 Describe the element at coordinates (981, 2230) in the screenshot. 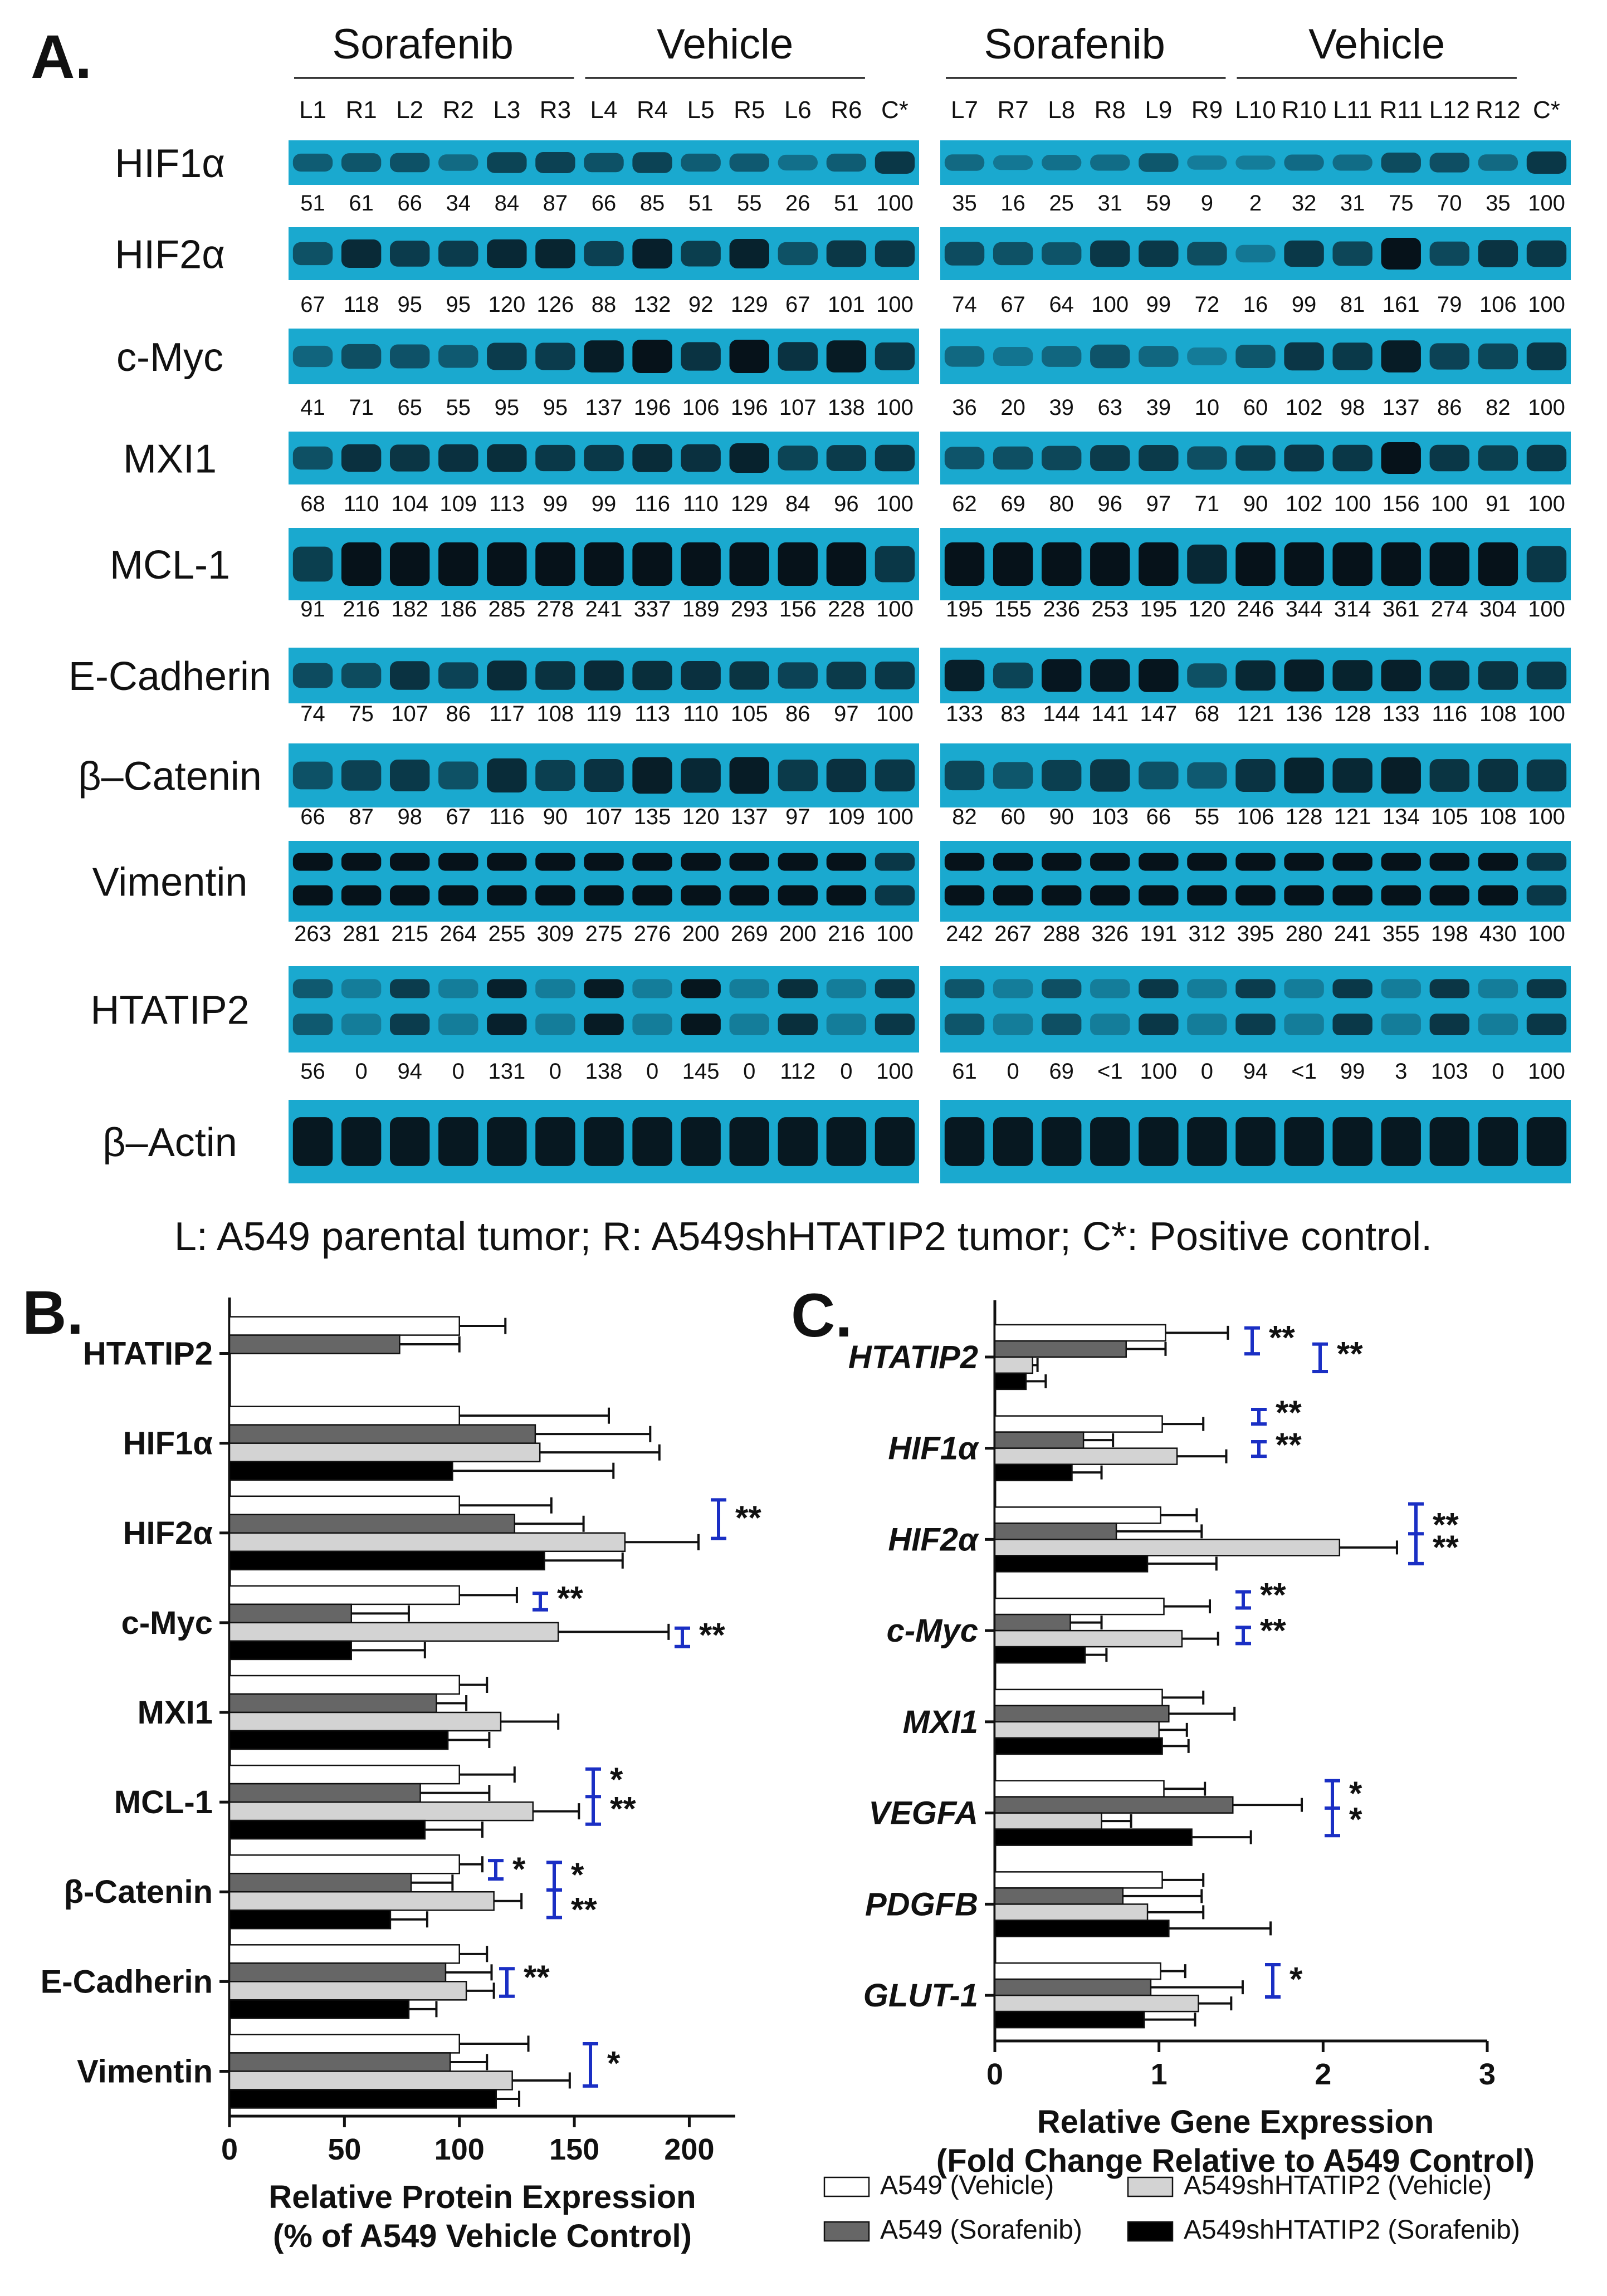

I see `legend-label: A549 (Sorafenib)` at that location.